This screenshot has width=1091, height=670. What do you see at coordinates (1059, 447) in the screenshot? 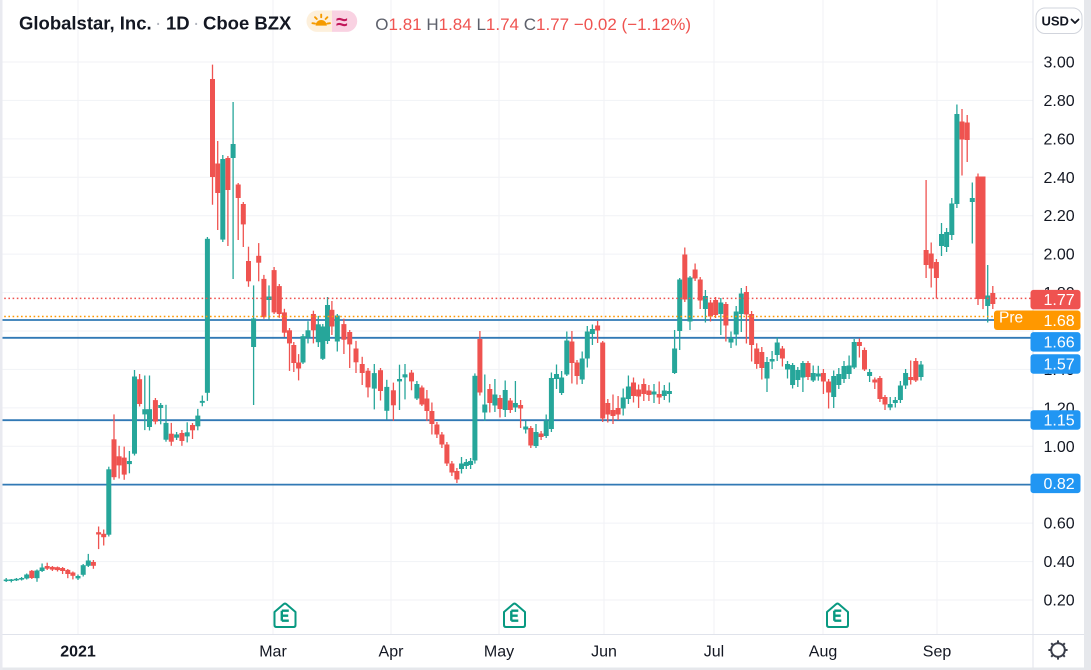
I see `svg-text: 1.00` at bounding box center [1059, 447].